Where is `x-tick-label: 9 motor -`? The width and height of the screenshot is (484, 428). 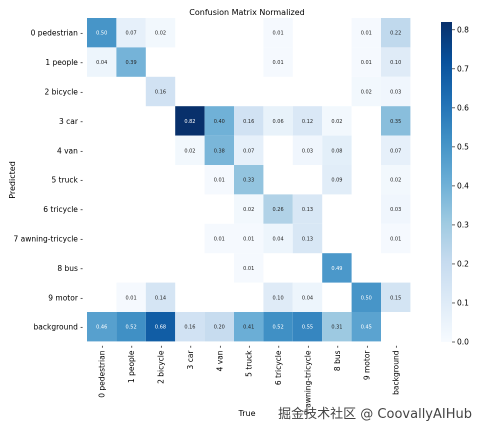 x-tick-label: 9 motor - is located at coordinates (366, 362).